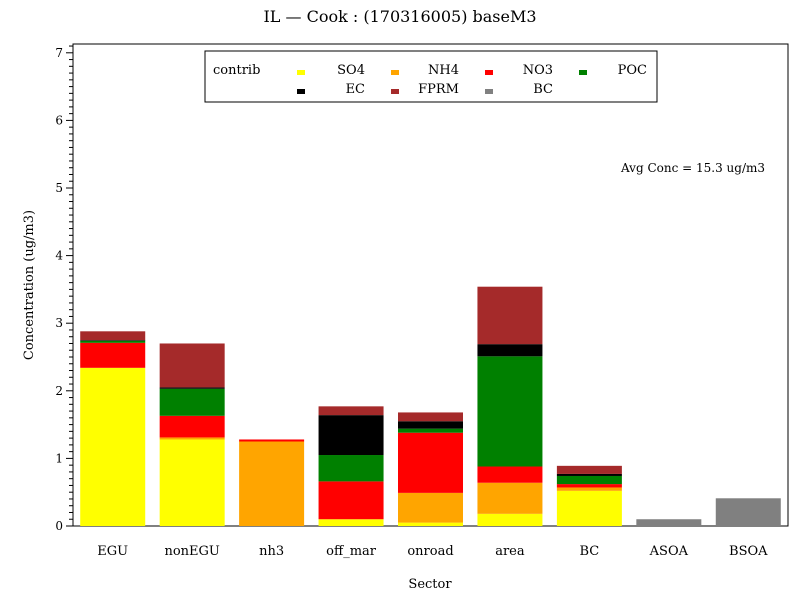 Image resolution: width=800 pixels, height=600 pixels. Describe the element at coordinates (589, 486) in the screenshot. I see `bar-segment-no3-bc` at that location.